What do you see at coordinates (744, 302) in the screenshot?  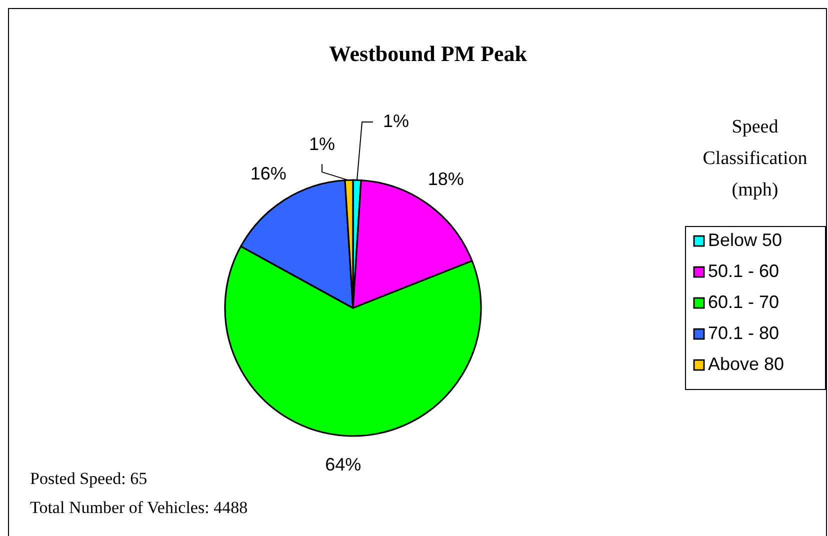 I see `legend-label: 60.1 - 70` at bounding box center [744, 302].